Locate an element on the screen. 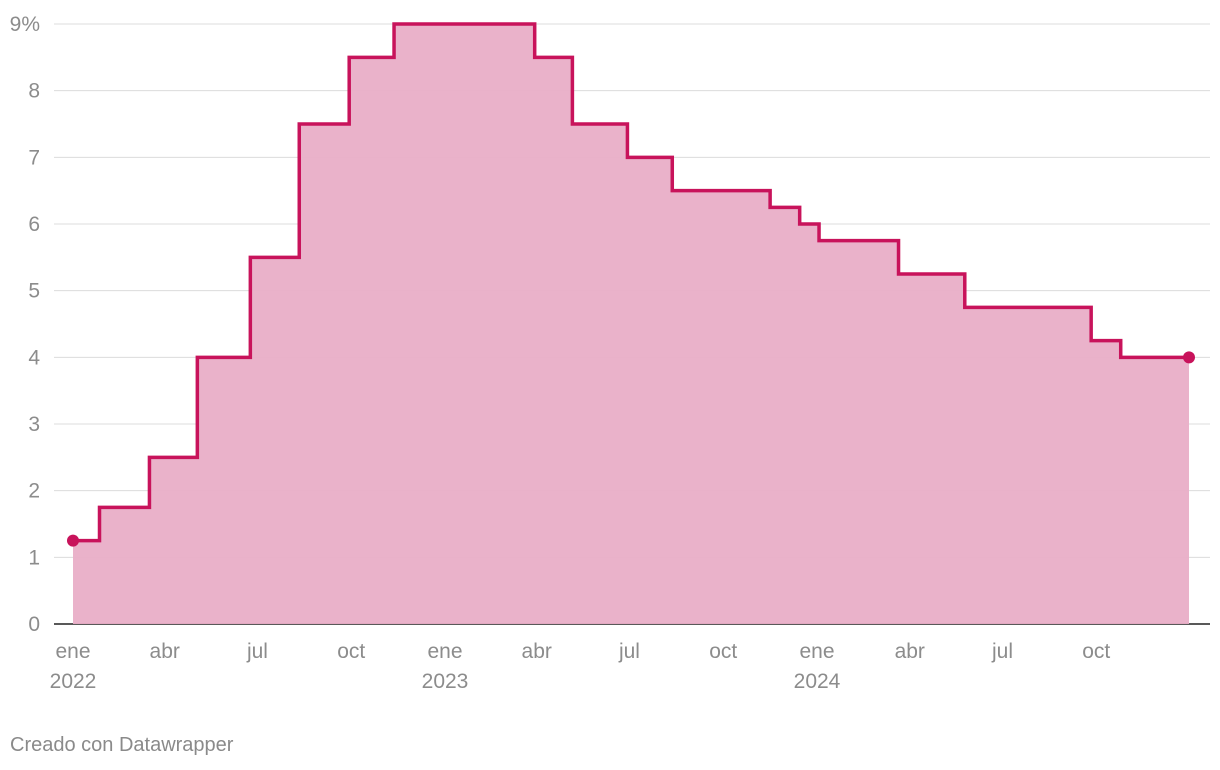 This screenshot has height=770, width=1220. y-tick-label: 6 is located at coordinates (34, 224).